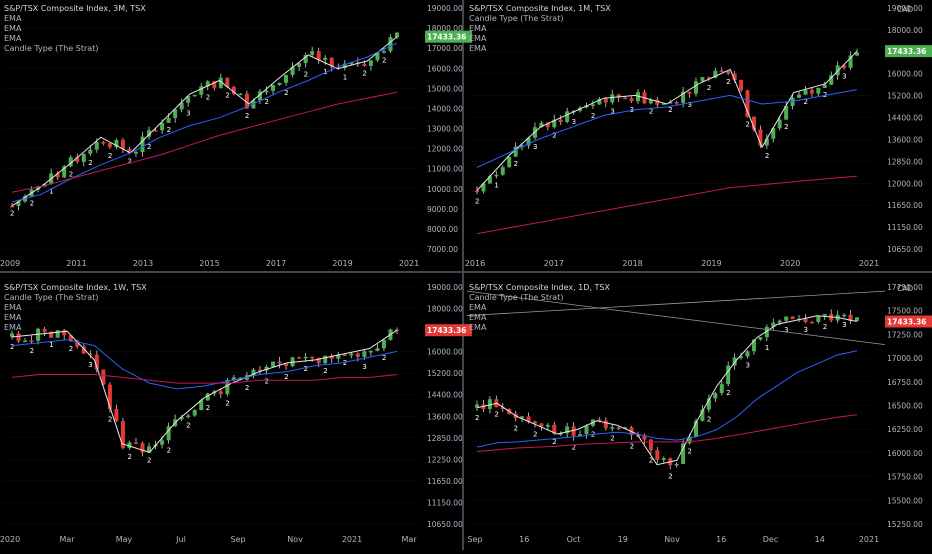 Image resolution: width=932 pixels, height=554 pixels. I want to click on y-tick-label: 17250.00, so click(905, 334).